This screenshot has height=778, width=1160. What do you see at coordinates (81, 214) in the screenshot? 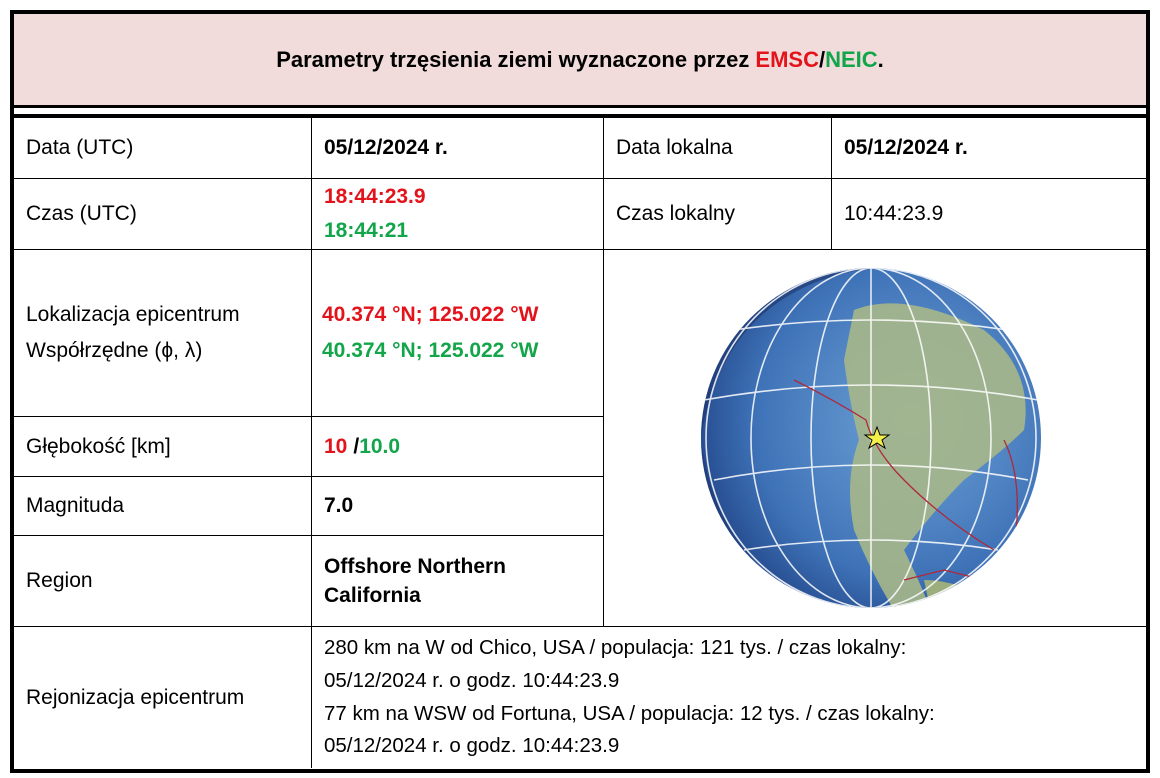
I see `label: Czas (UTC)` at bounding box center [81, 214].